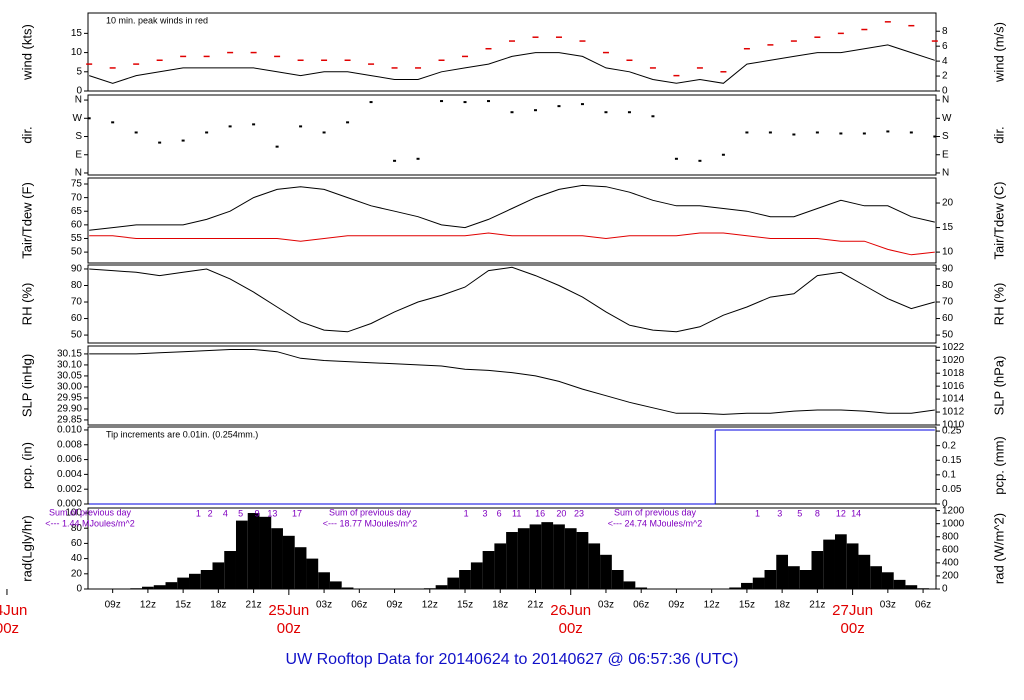  I want to click on y2-tick-label: 6, so click(945, 46).